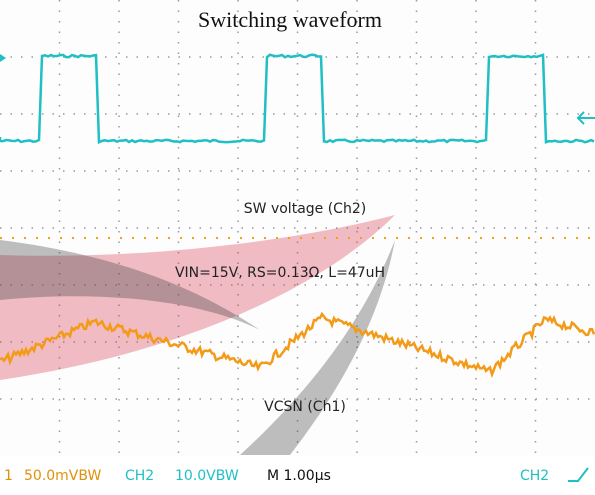 Image resolution: width=595 pixels, height=495 pixels. What do you see at coordinates (534, 476) in the screenshot?
I see `trigger-source: CH2` at bounding box center [534, 476].